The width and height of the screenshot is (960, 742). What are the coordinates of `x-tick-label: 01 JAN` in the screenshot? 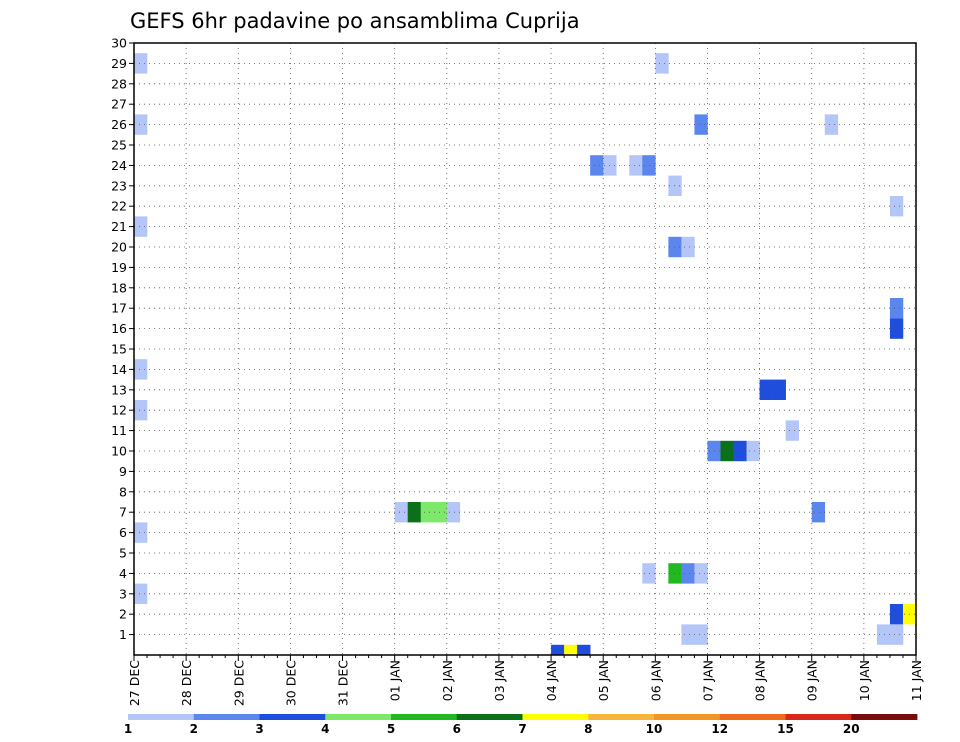 It's located at (395, 680).